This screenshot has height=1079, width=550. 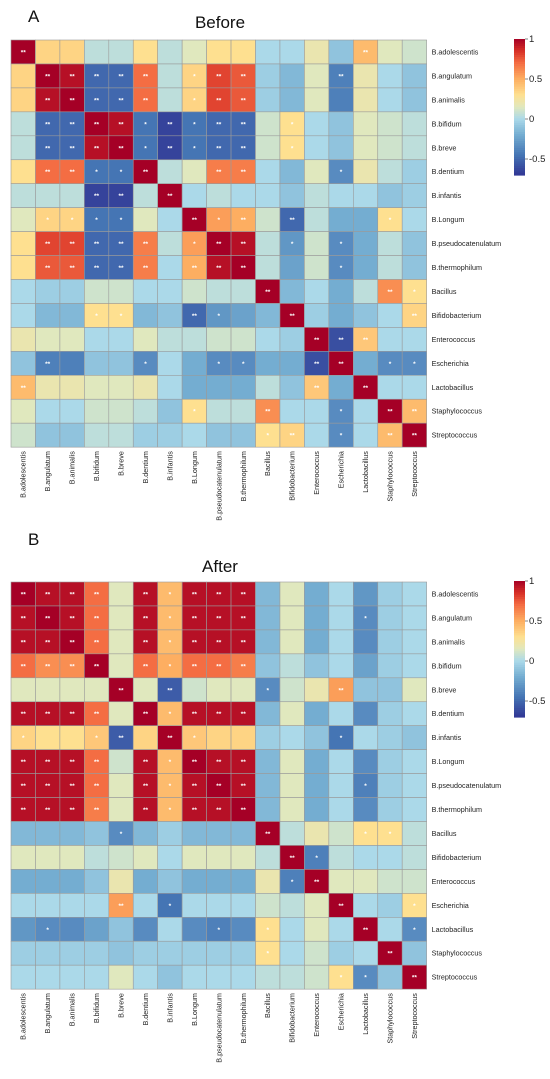 What do you see at coordinates (455, 435) in the screenshot?
I see `row-label: Streptococcus` at bounding box center [455, 435].